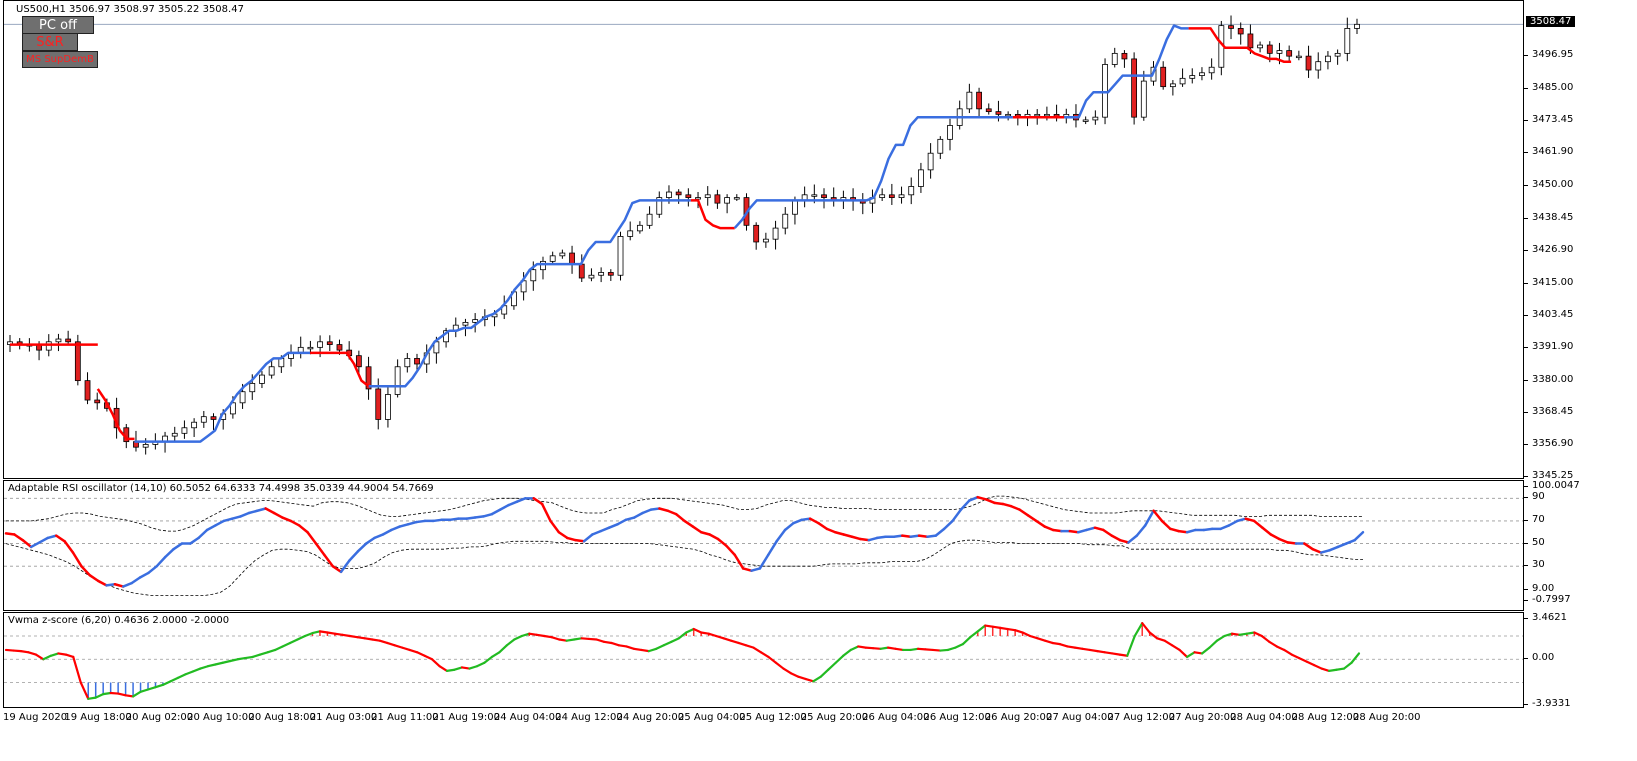 The width and height of the screenshot is (1637, 761). I want to click on current-price-tag: 3508.47, so click(1551, 22).